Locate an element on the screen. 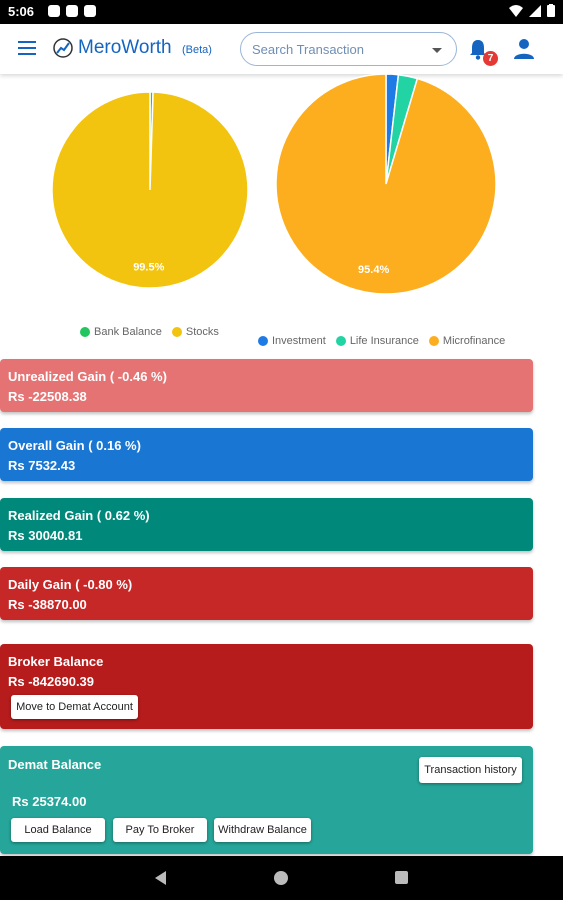 The height and width of the screenshot is (900, 563). pie-slice-microfinance is located at coordinates (386, 184).